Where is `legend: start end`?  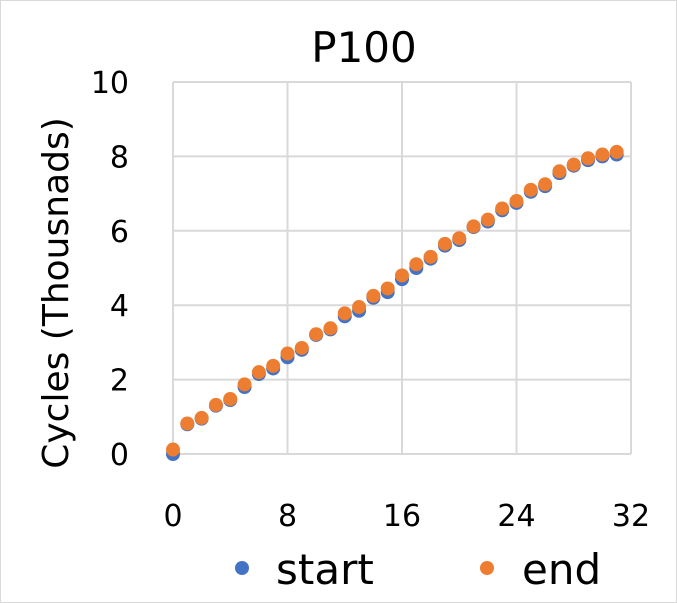
legend: start end is located at coordinates (418, 569).